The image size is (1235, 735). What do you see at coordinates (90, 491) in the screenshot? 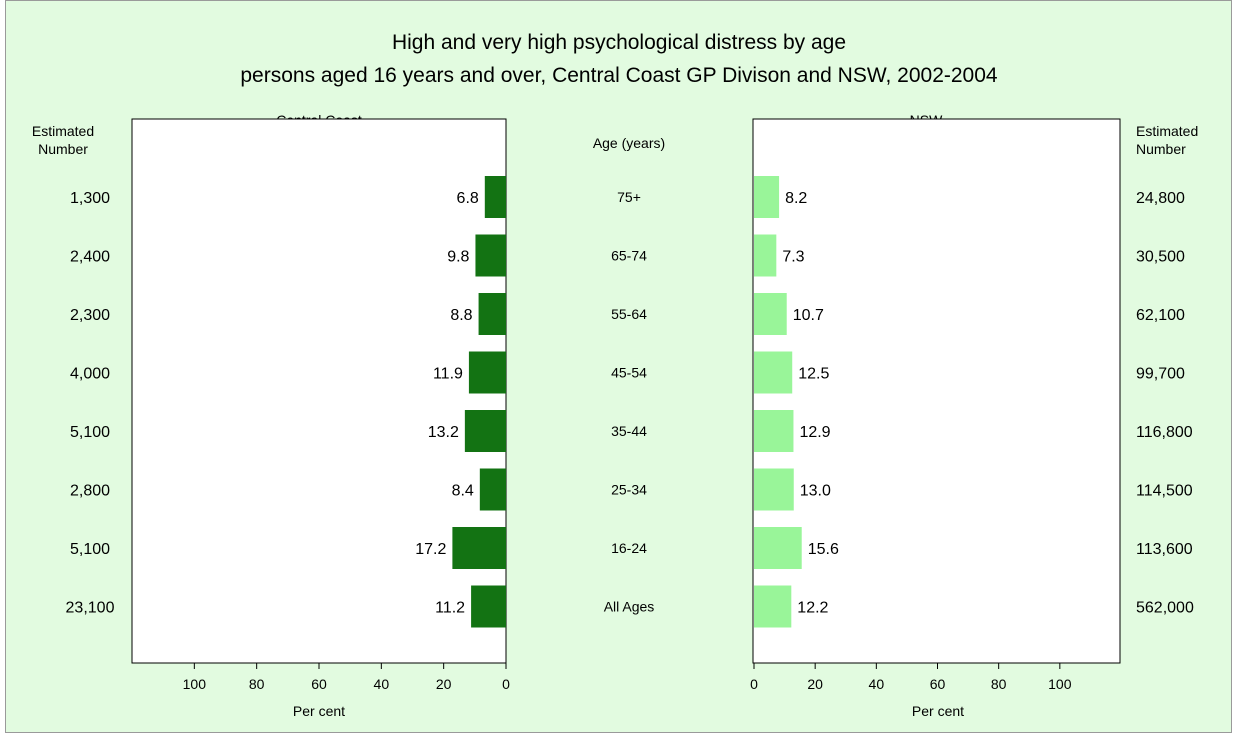
I see `left-estimated-number: 2,800` at bounding box center [90, 491].